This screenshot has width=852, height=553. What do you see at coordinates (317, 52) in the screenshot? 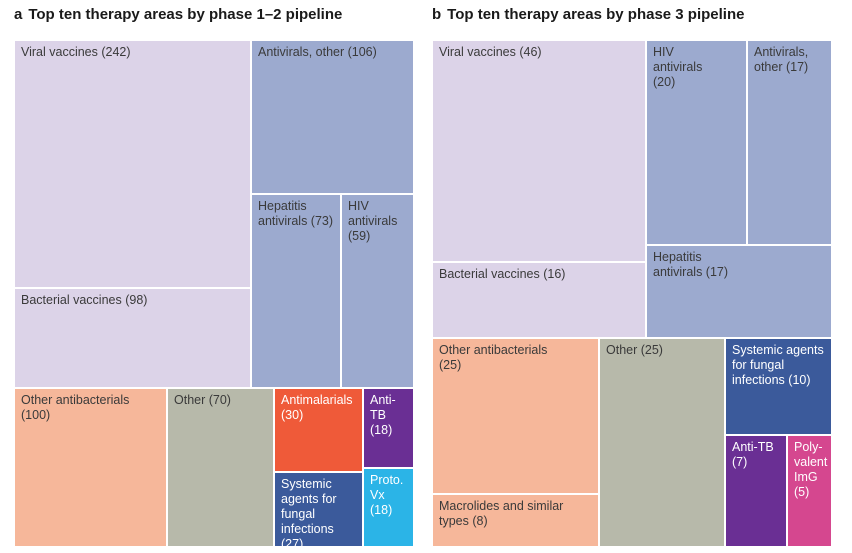
I see `cell-label: Antivirals, other (106)` at bounding box center [317, 52].